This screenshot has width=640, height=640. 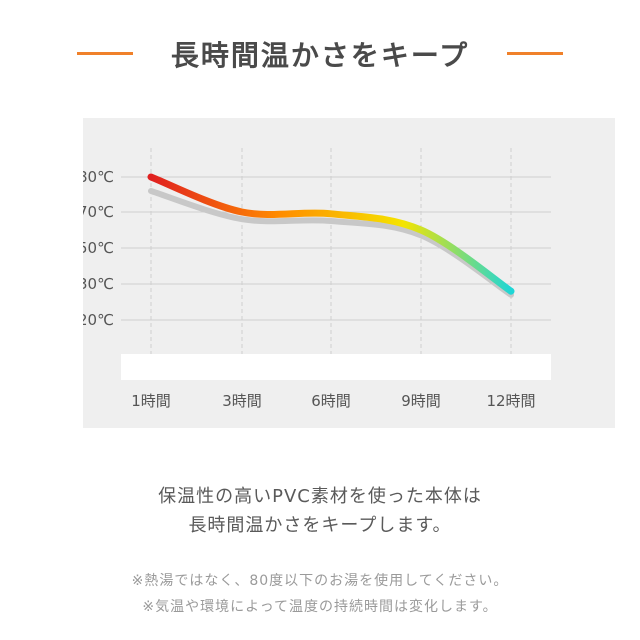 I want to click on y-tick-label: 20℃, so click(x=98, y=320).